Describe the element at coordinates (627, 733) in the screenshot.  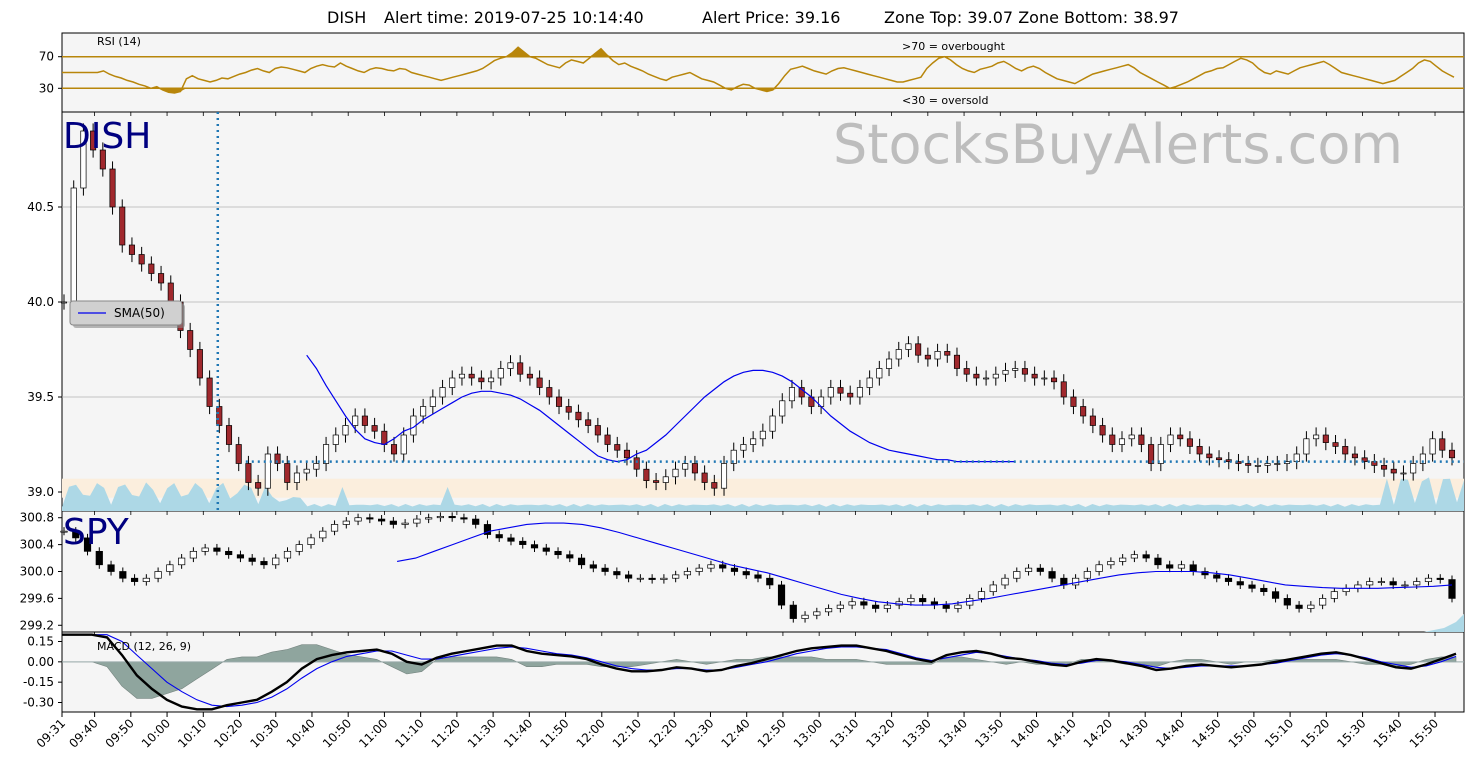
I see `x-tick-label: 12:10` at that location.